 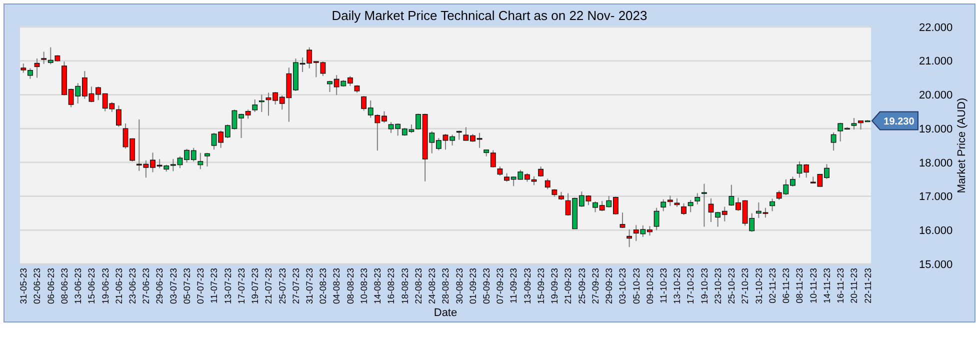 I want to click on x-tick-label: 13-09-23, so click(x=527, y=286).